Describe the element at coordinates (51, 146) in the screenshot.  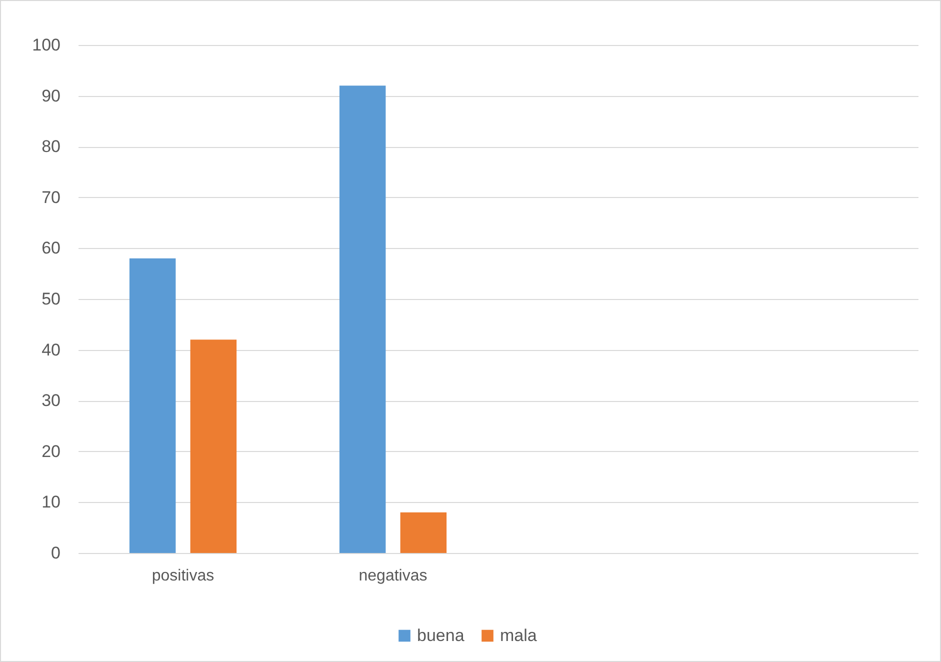
I see `y-tick-label: 80` at that location.